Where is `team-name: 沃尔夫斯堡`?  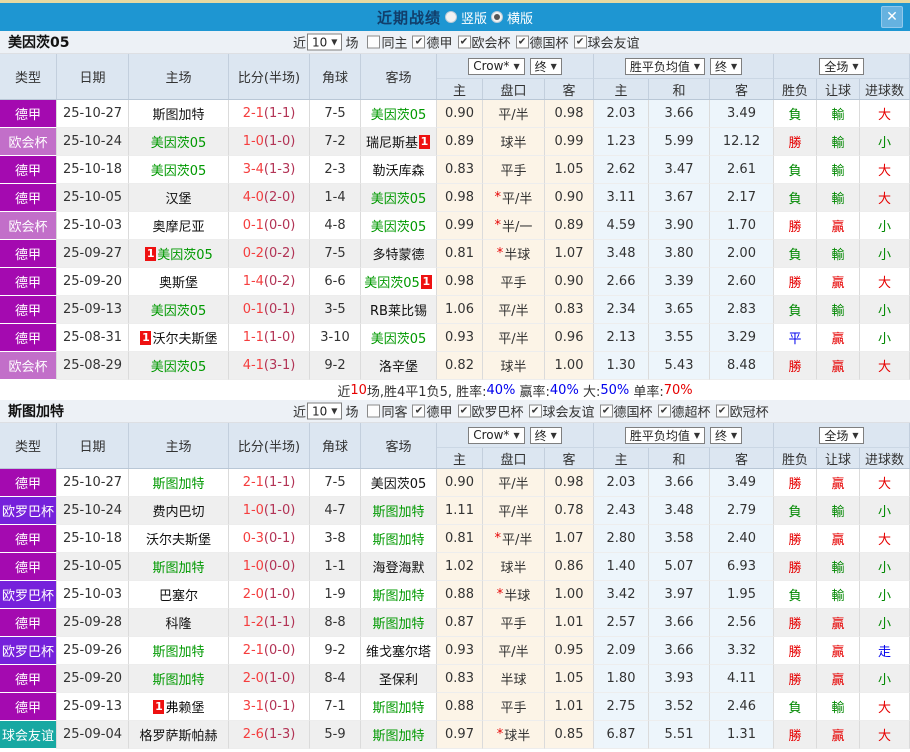
team-name: 沃尔夫斯堡 is located at coordinates (178, 540).